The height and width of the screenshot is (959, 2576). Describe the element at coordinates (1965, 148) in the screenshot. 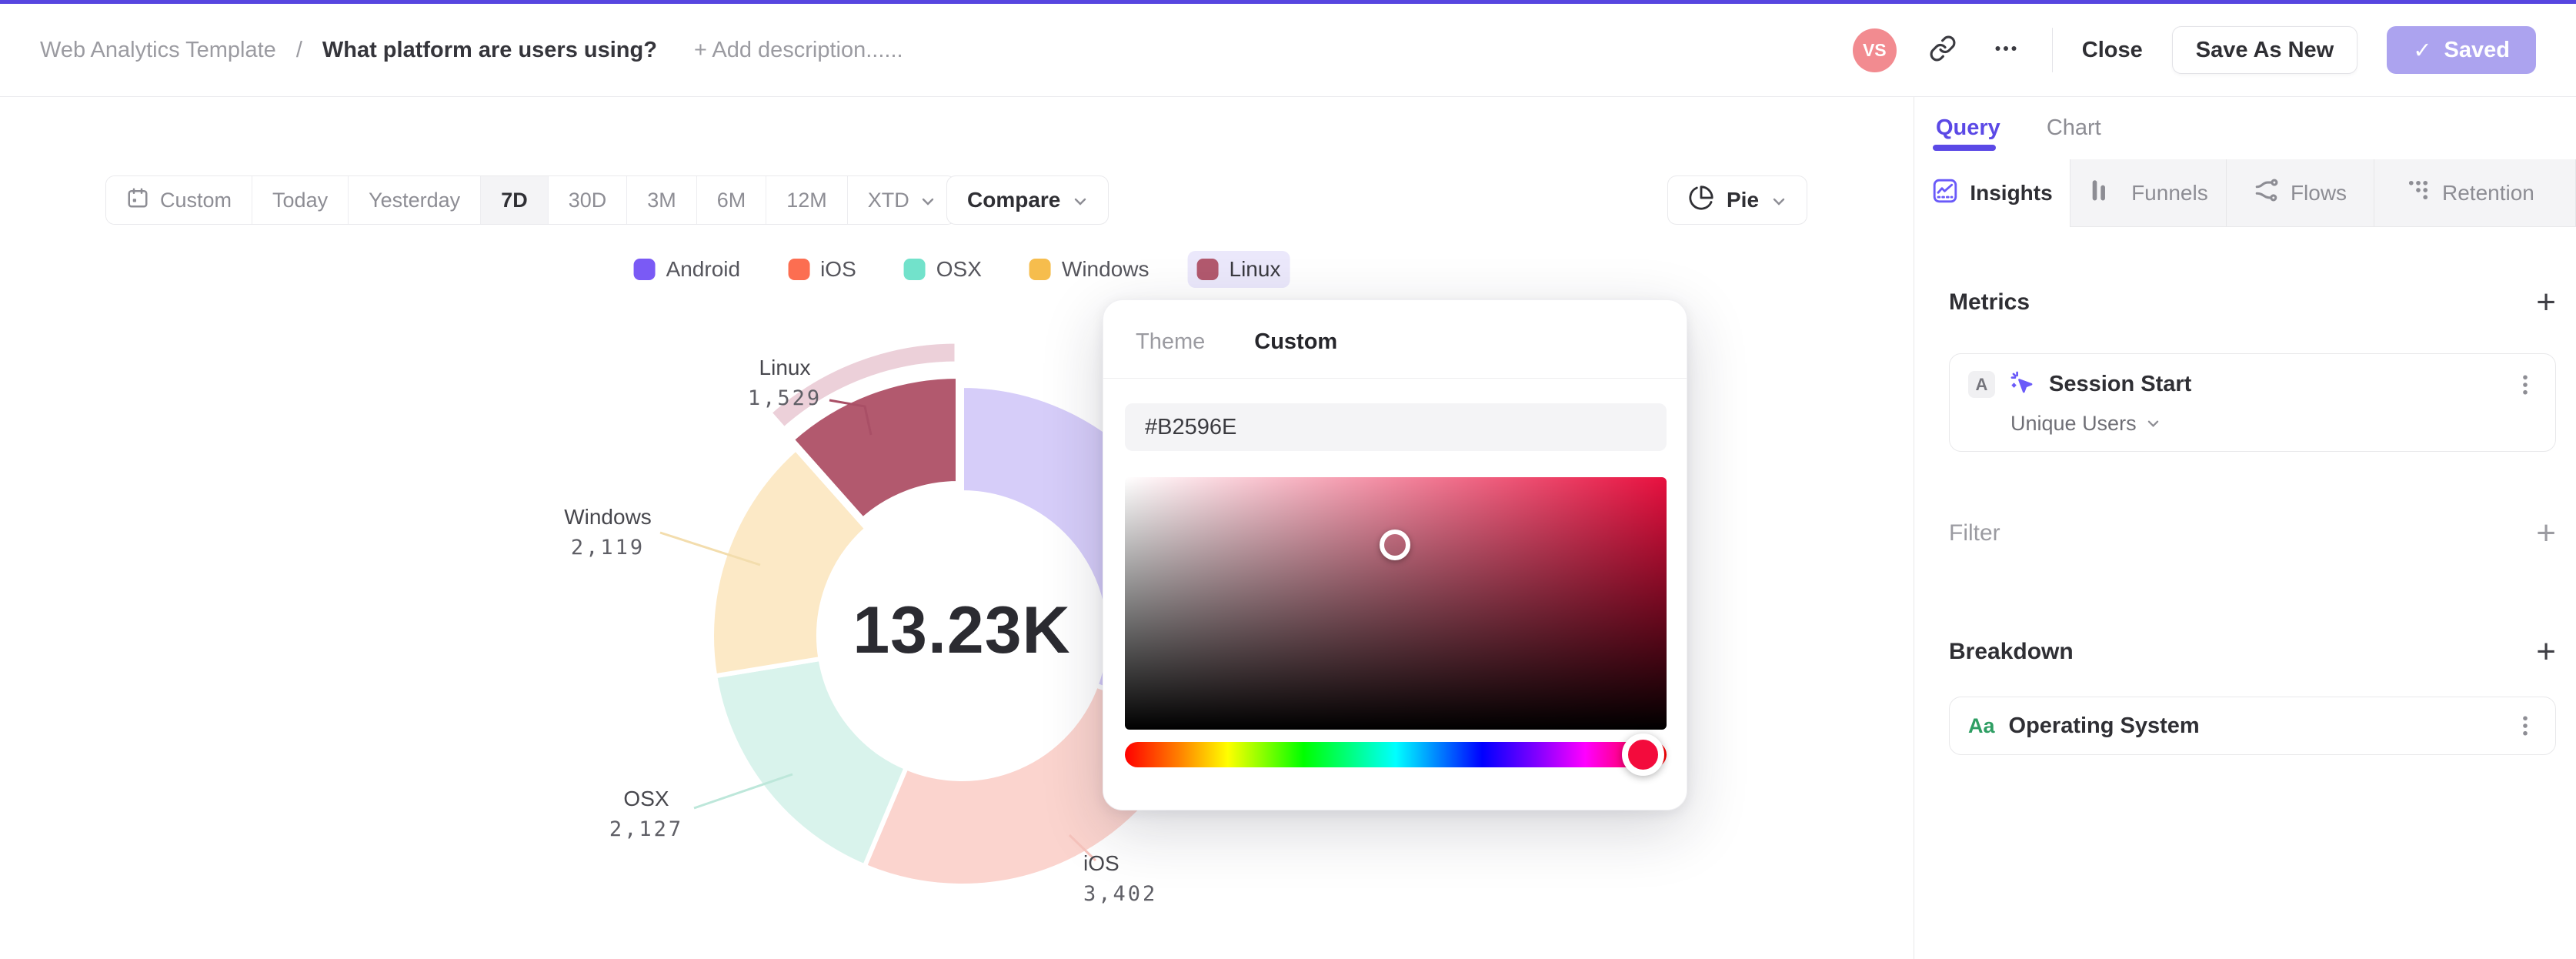

I see `active-tab-underline` at that location.